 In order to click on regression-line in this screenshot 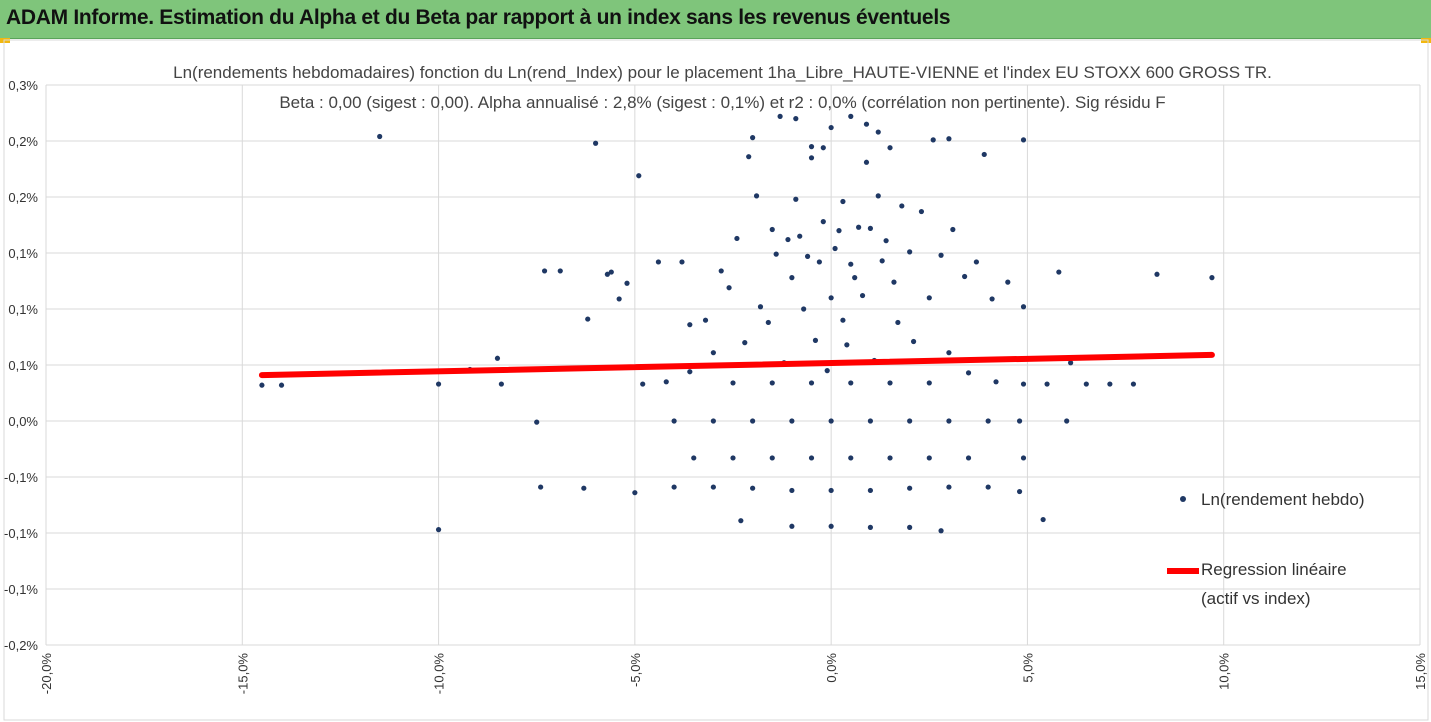, I will do `click(736, 365)`.